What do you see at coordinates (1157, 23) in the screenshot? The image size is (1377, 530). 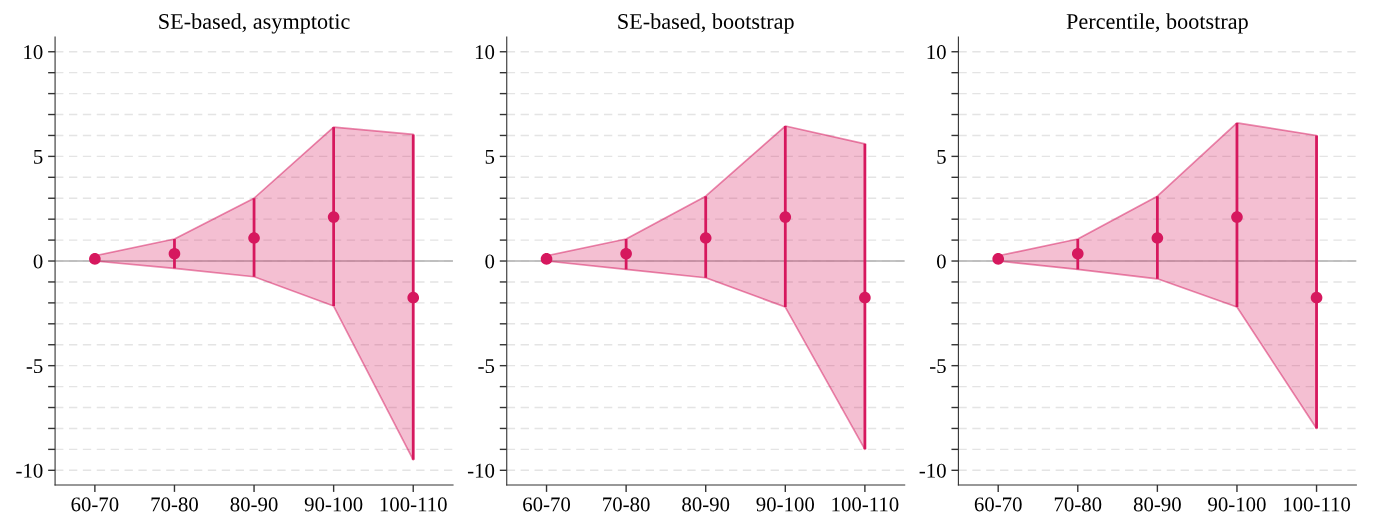 I see `chart-title: Percentile, bootstrap` at bounding box center [1157, 23].